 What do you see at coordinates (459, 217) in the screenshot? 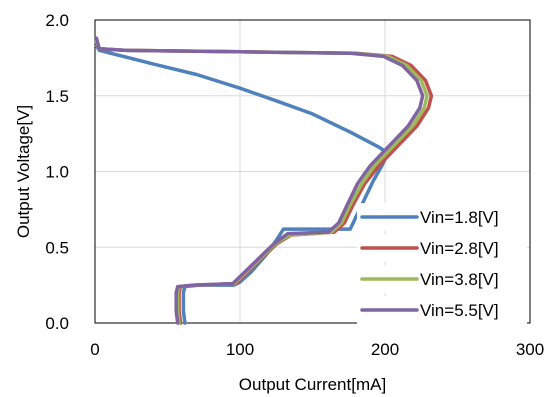
I see `legend-label: Vin=1.8[V]` at bounding box center [459, 217].